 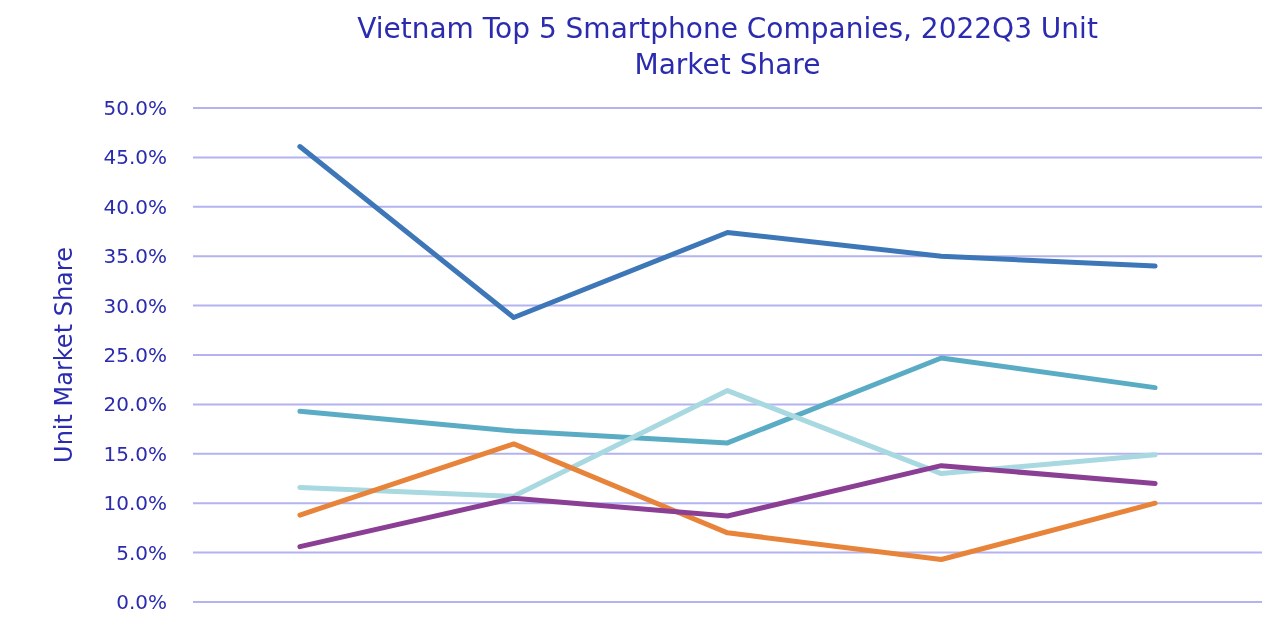 I want to click on chart-title: Vietnam Top 5 Smartphone Companies, 2022Q3 Unit Market Share, so click(x=727, y=46).